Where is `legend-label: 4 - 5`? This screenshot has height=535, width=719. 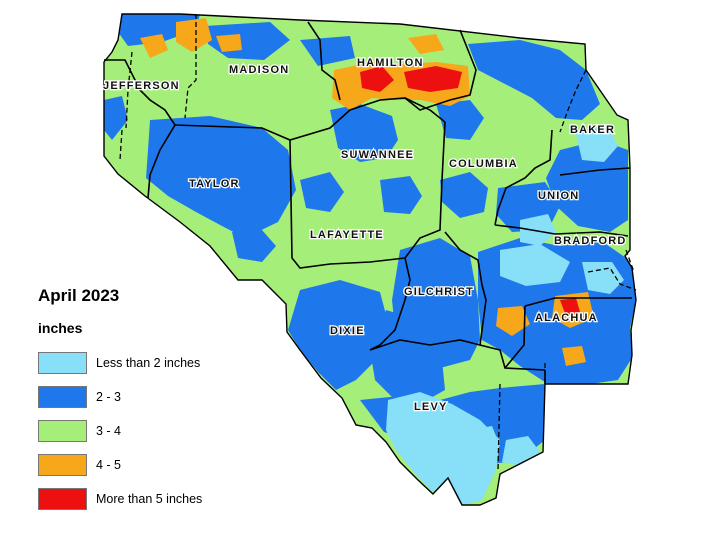 legend-label: 4 - 5 is located at coordinates (109, 465).